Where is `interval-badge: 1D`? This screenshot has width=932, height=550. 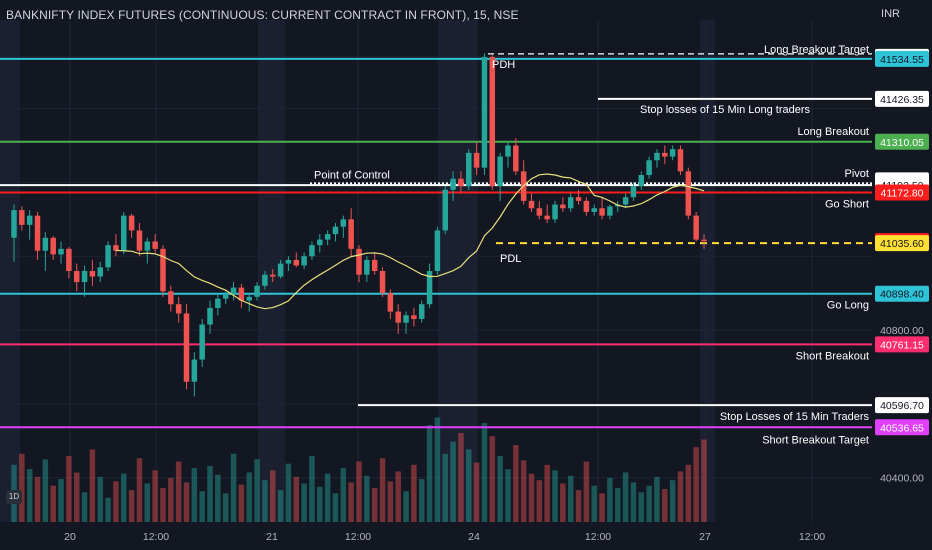
interval-badge: 1D is located at coordinates (14, 497).